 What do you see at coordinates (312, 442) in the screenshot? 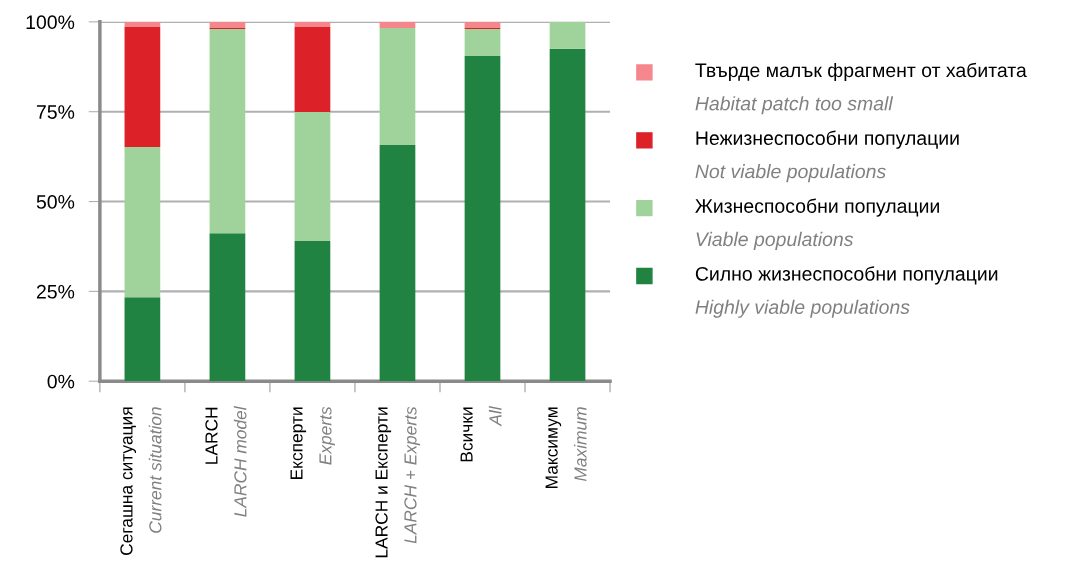
I see `x-tick-label: Експерти Experts` at bounding box center [312, 442].